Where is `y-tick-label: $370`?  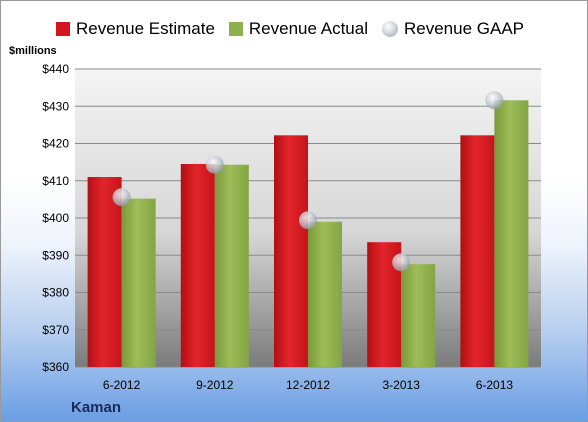 y-tick-label: $370 is located at coordinates (55, 330).